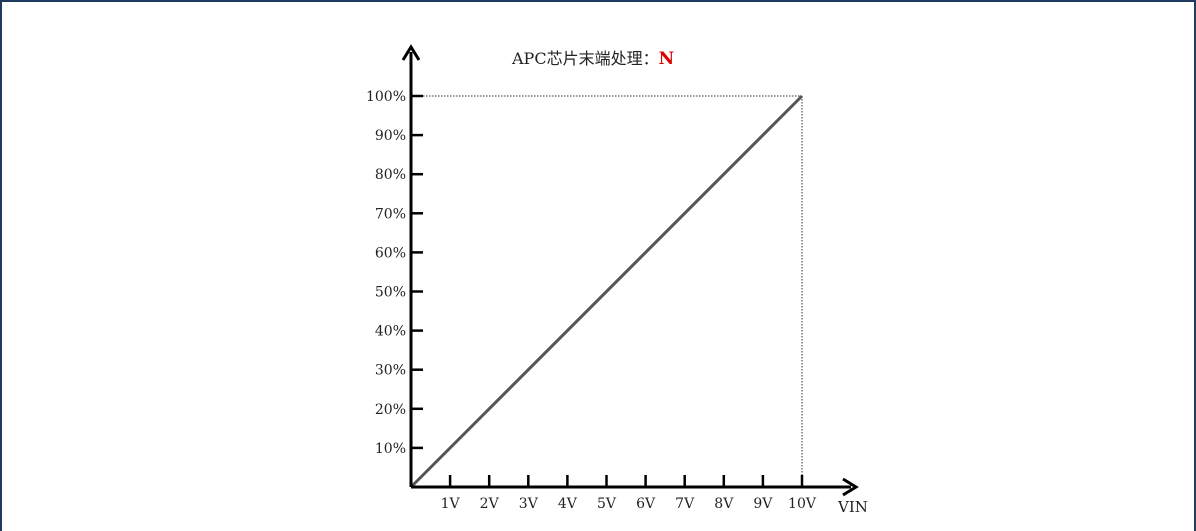 This screenshot has width=1196, height=531. Describe the element at coordinates (390, 371) in the screenshot. I see `y-tick-label: 30%` at that location.